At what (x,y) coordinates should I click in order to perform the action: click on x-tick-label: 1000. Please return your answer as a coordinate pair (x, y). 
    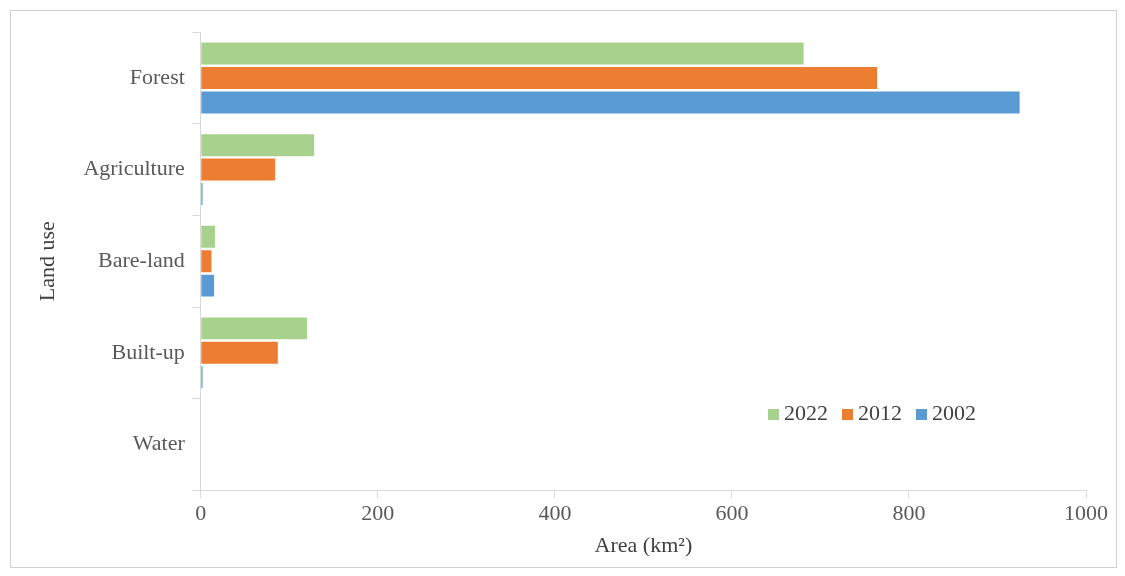
    Looking at the image, I should click on (1086, 513).